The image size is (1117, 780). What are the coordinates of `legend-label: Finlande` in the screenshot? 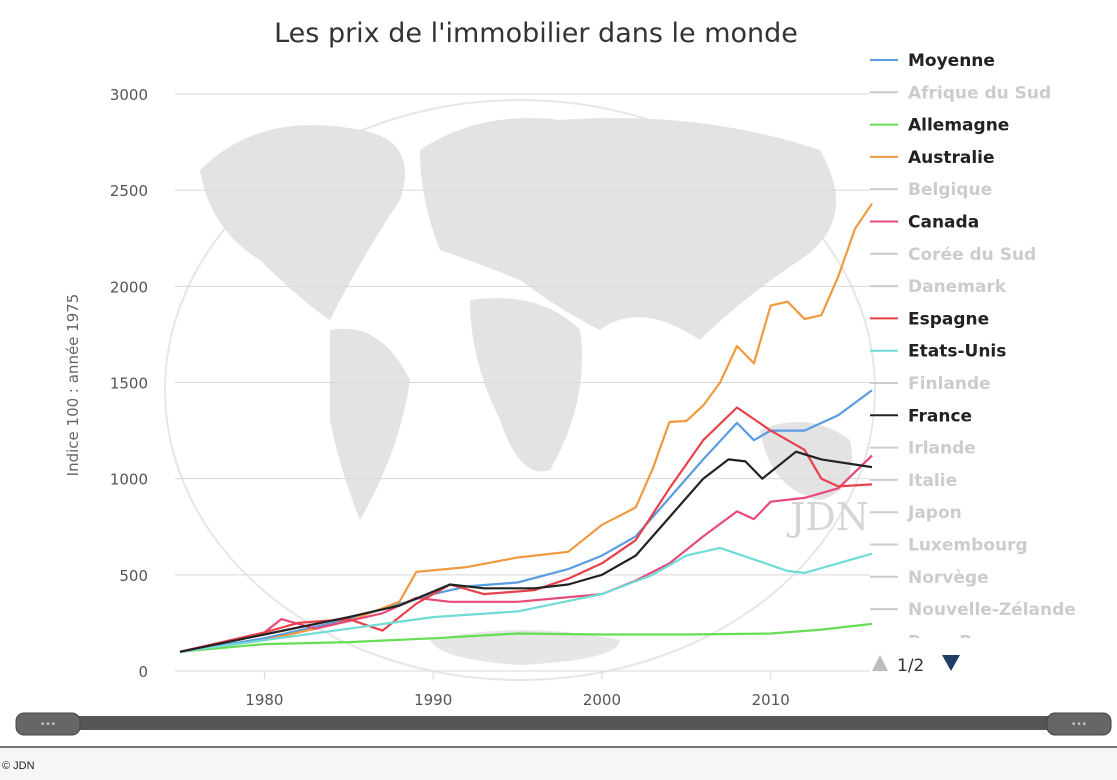 It's located at (949, 384).